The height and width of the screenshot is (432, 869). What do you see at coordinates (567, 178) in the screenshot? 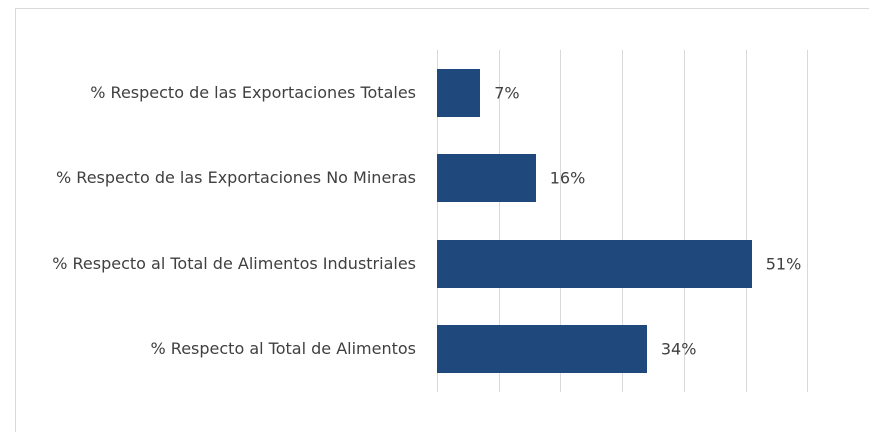
I see `data-label: 16%` at bounding box center [567, 178].